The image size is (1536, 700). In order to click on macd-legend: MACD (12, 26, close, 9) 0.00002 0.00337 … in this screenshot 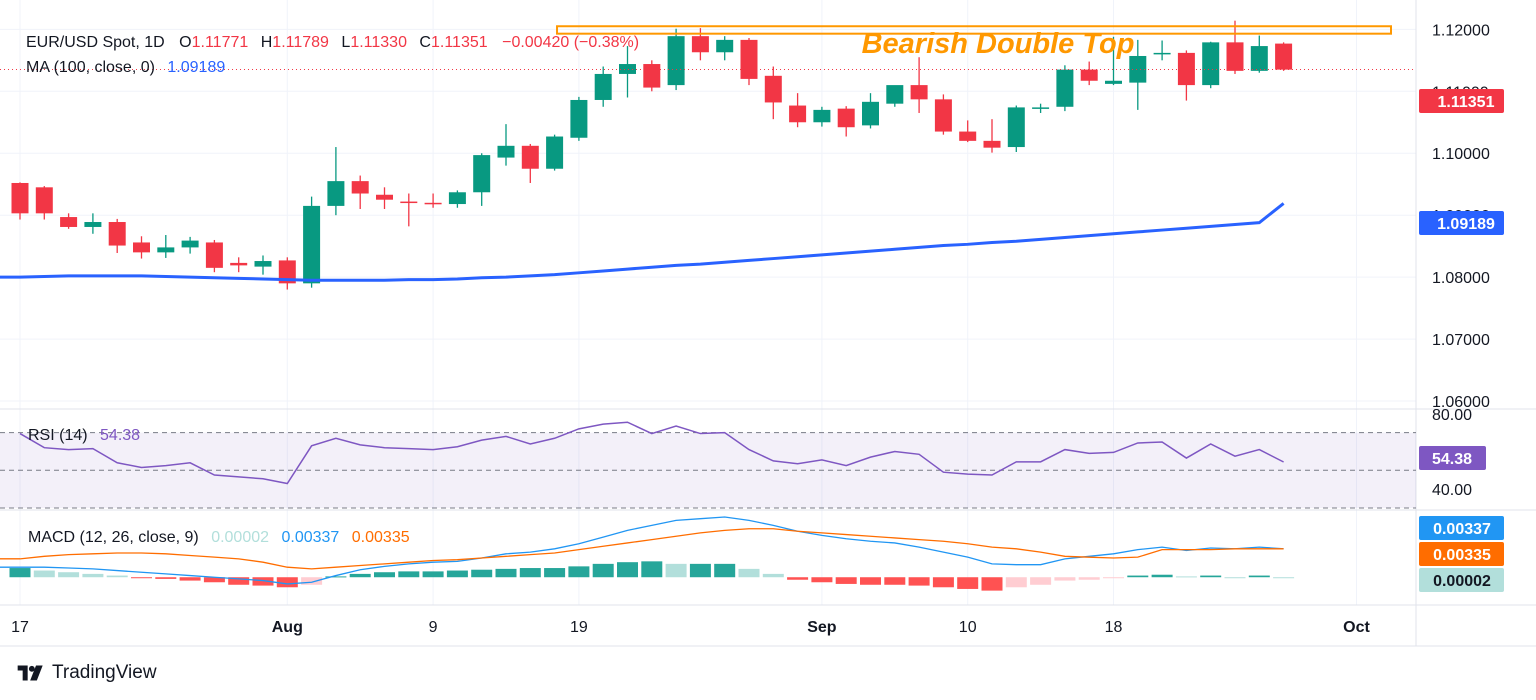, I will do `click(219, 537)`.